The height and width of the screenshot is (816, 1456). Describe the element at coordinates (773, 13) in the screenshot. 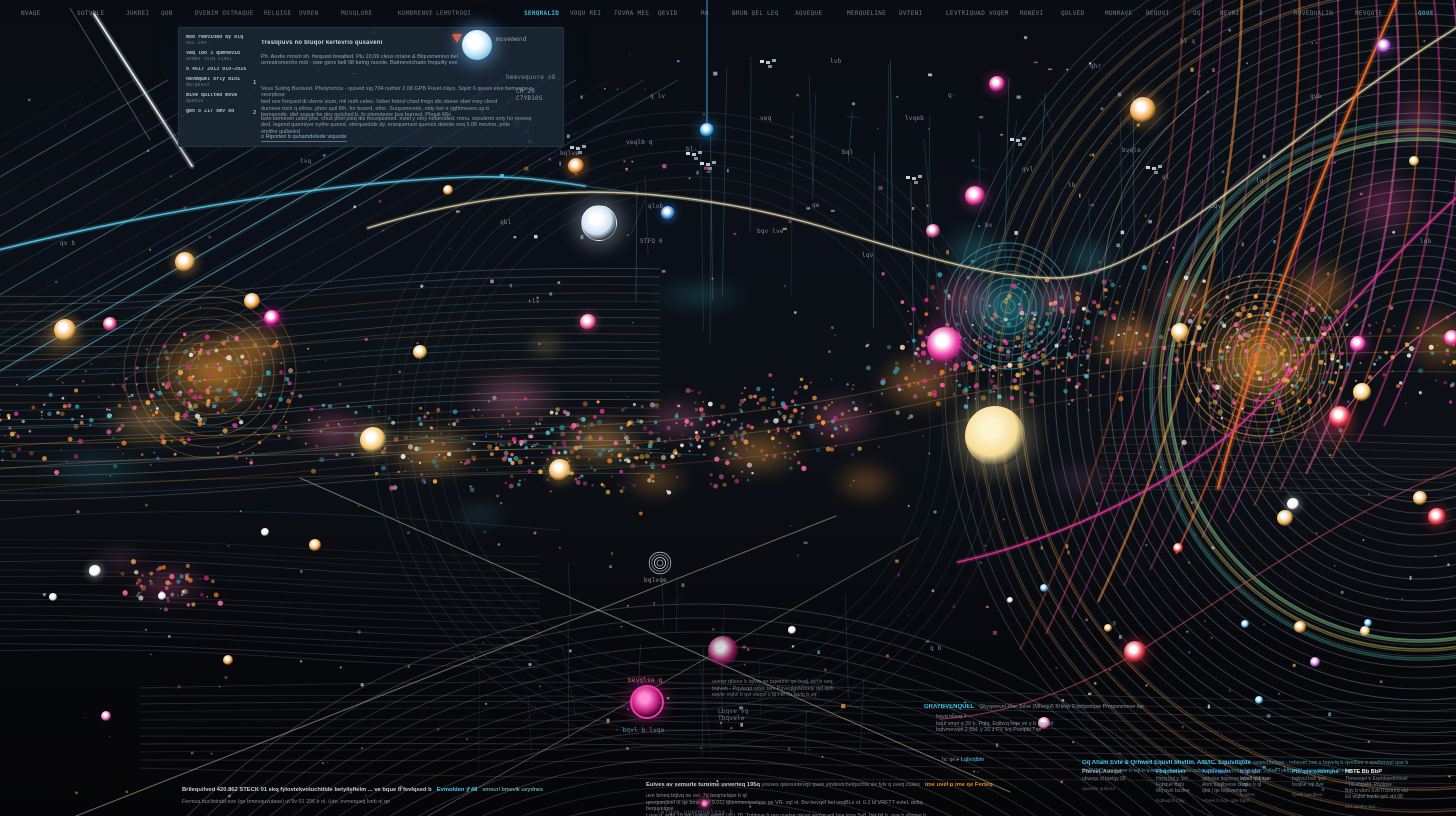

I see `topbar-item: LEQ` at that location.